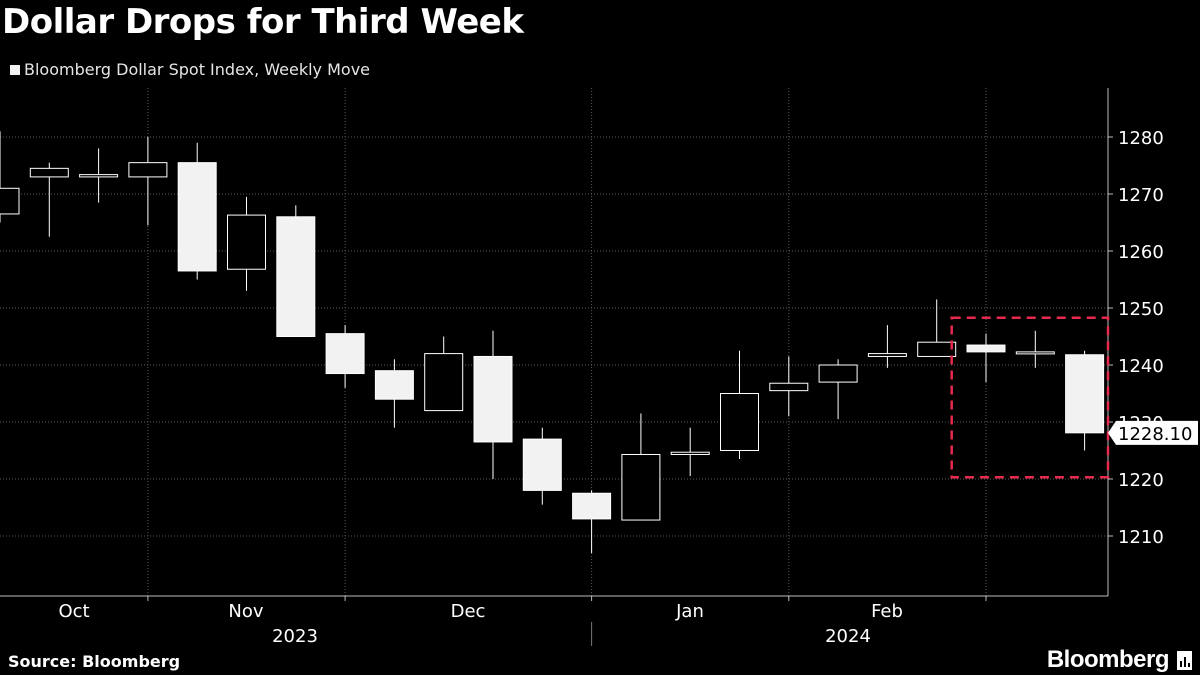 Image resolution: width=1200 pixels, height=675 pixels. What do you see at coordinates (1030, 397) in the screenshot?
I see `highlight-box` at bounding box center [1030, 397].